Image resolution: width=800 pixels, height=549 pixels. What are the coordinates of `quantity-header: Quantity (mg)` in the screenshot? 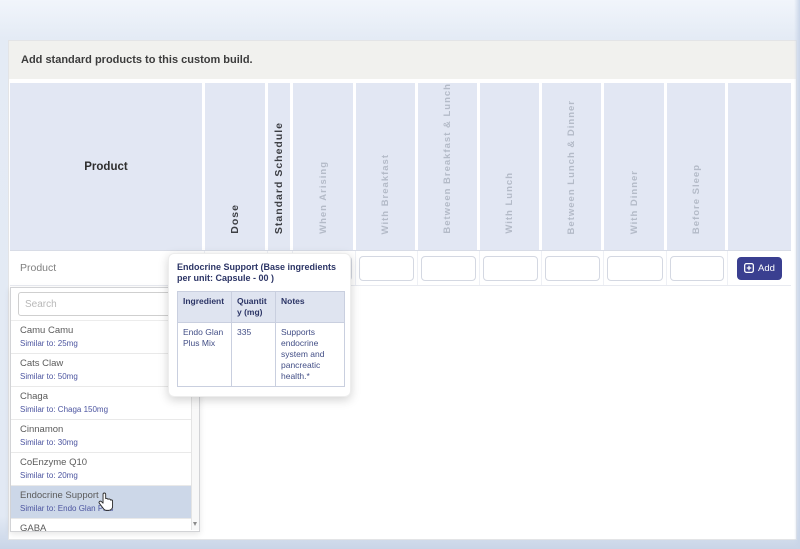 It's located at (253, 307).